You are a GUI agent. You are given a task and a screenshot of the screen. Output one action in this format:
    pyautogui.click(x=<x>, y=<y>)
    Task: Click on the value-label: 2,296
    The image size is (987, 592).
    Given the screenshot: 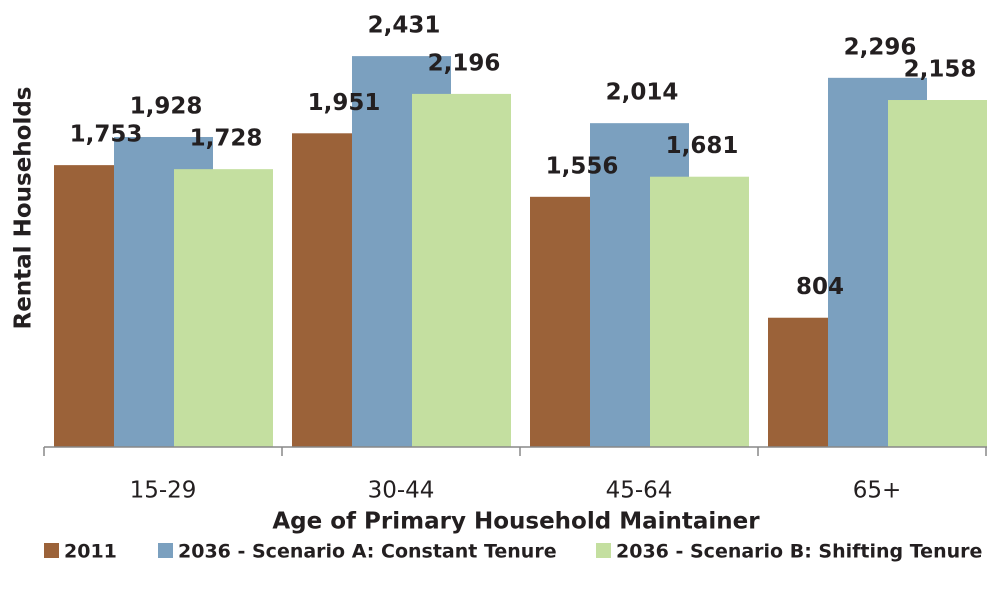 What is the action you would take?
    pyautogui.click(x=880, y=47)
    